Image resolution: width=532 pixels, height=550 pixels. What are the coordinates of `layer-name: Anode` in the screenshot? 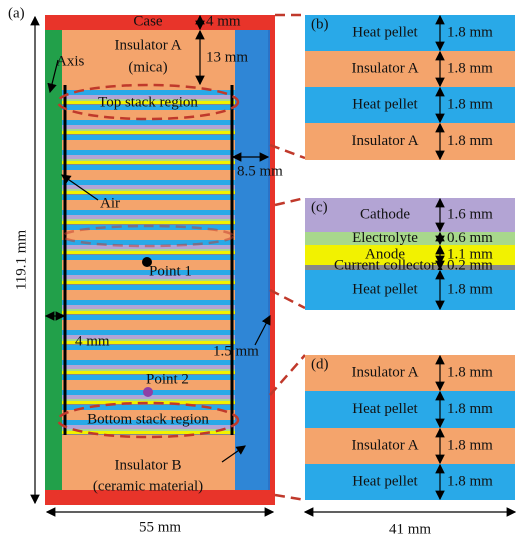 It's located at (385, 254).